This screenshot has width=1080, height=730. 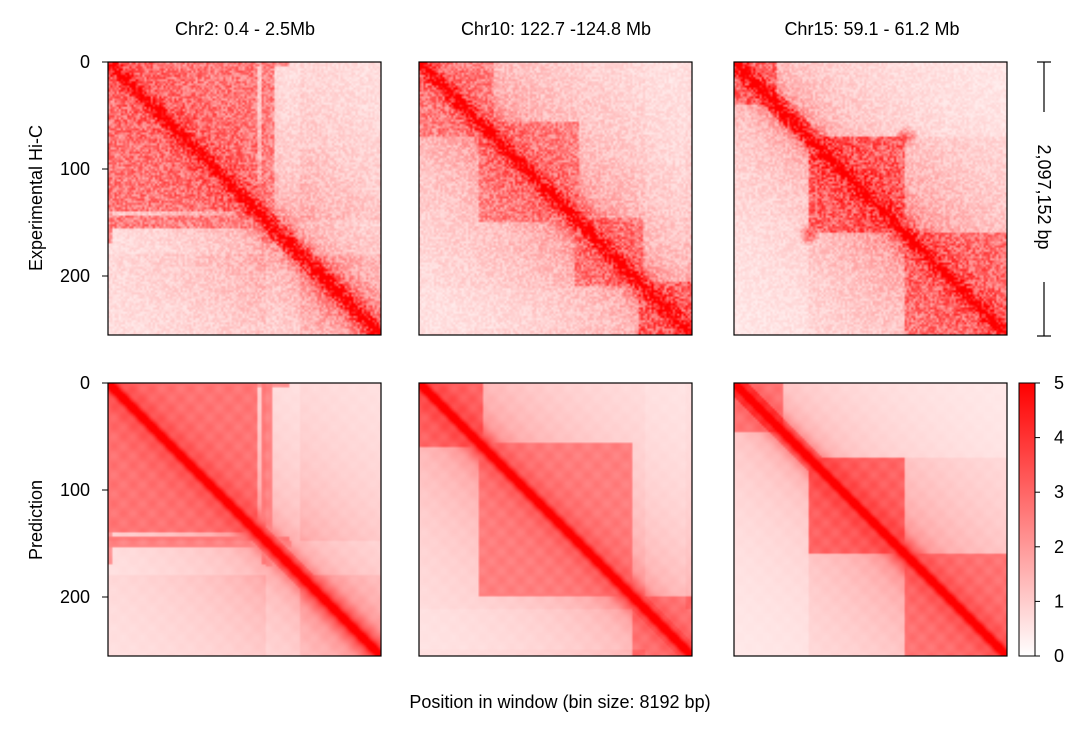 I want to click on window-size-bracket: 2,097,152 bp, so click(x=1044, y=199).